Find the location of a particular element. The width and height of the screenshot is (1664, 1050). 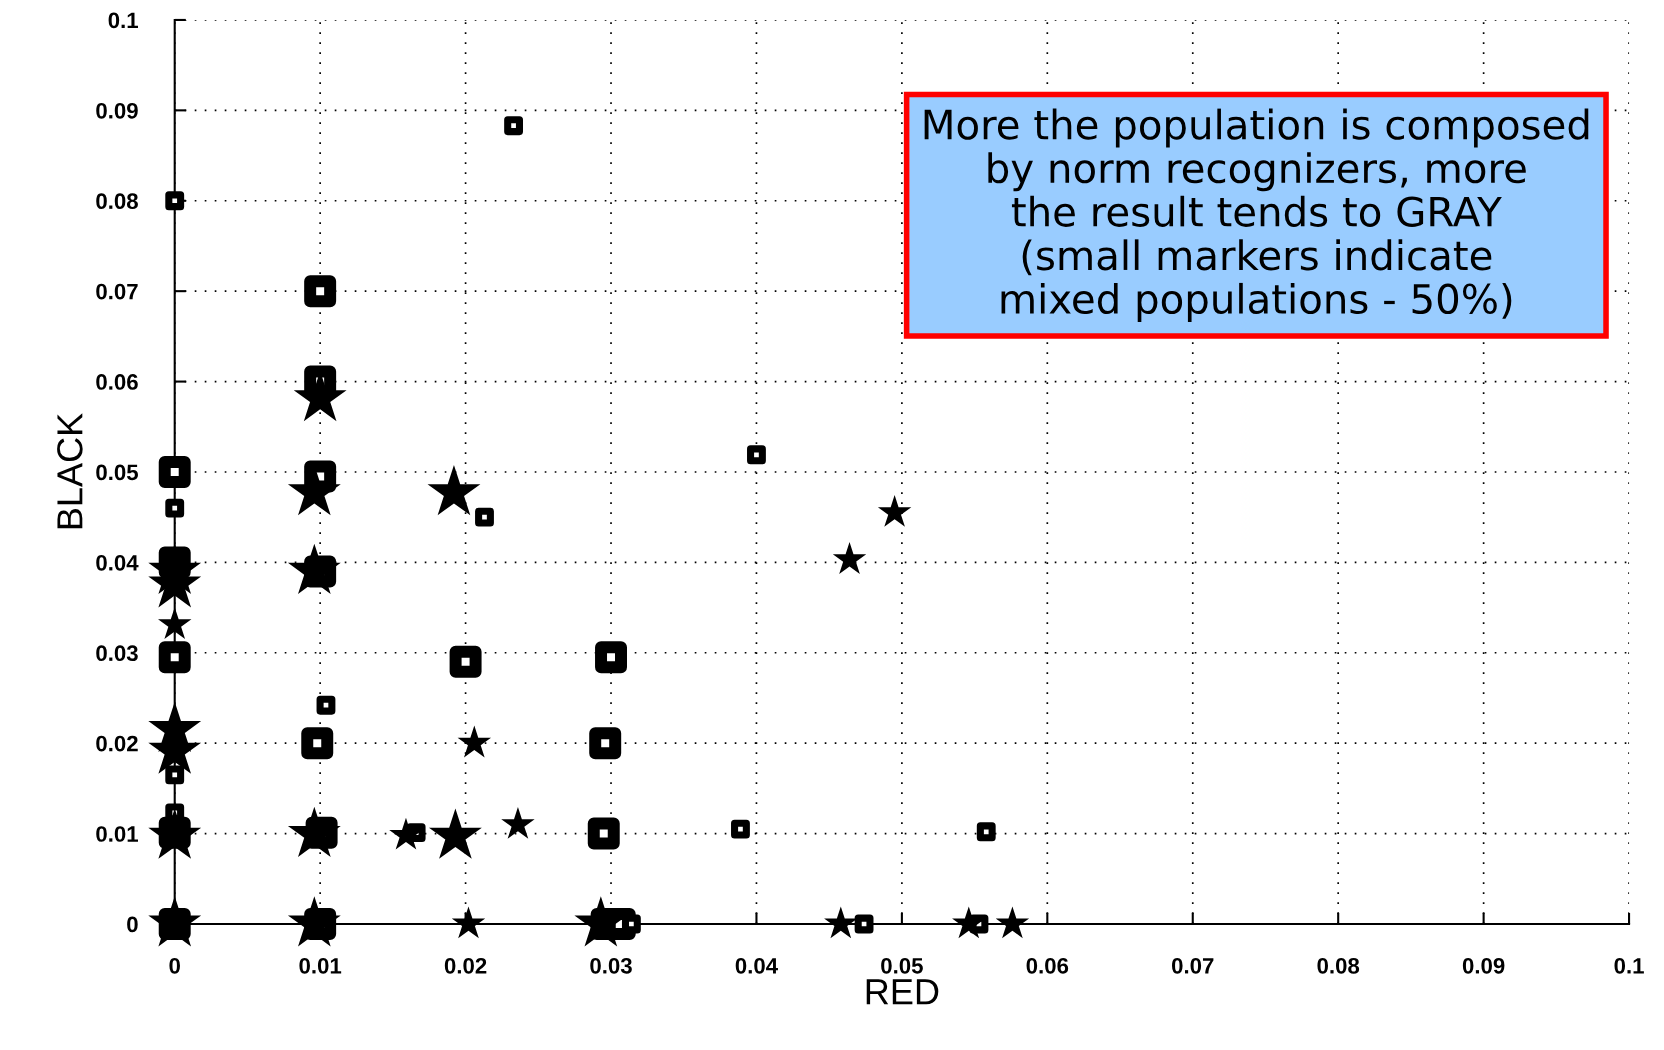

x-tick-label: 0.01 is located at coordinates (320, 965).